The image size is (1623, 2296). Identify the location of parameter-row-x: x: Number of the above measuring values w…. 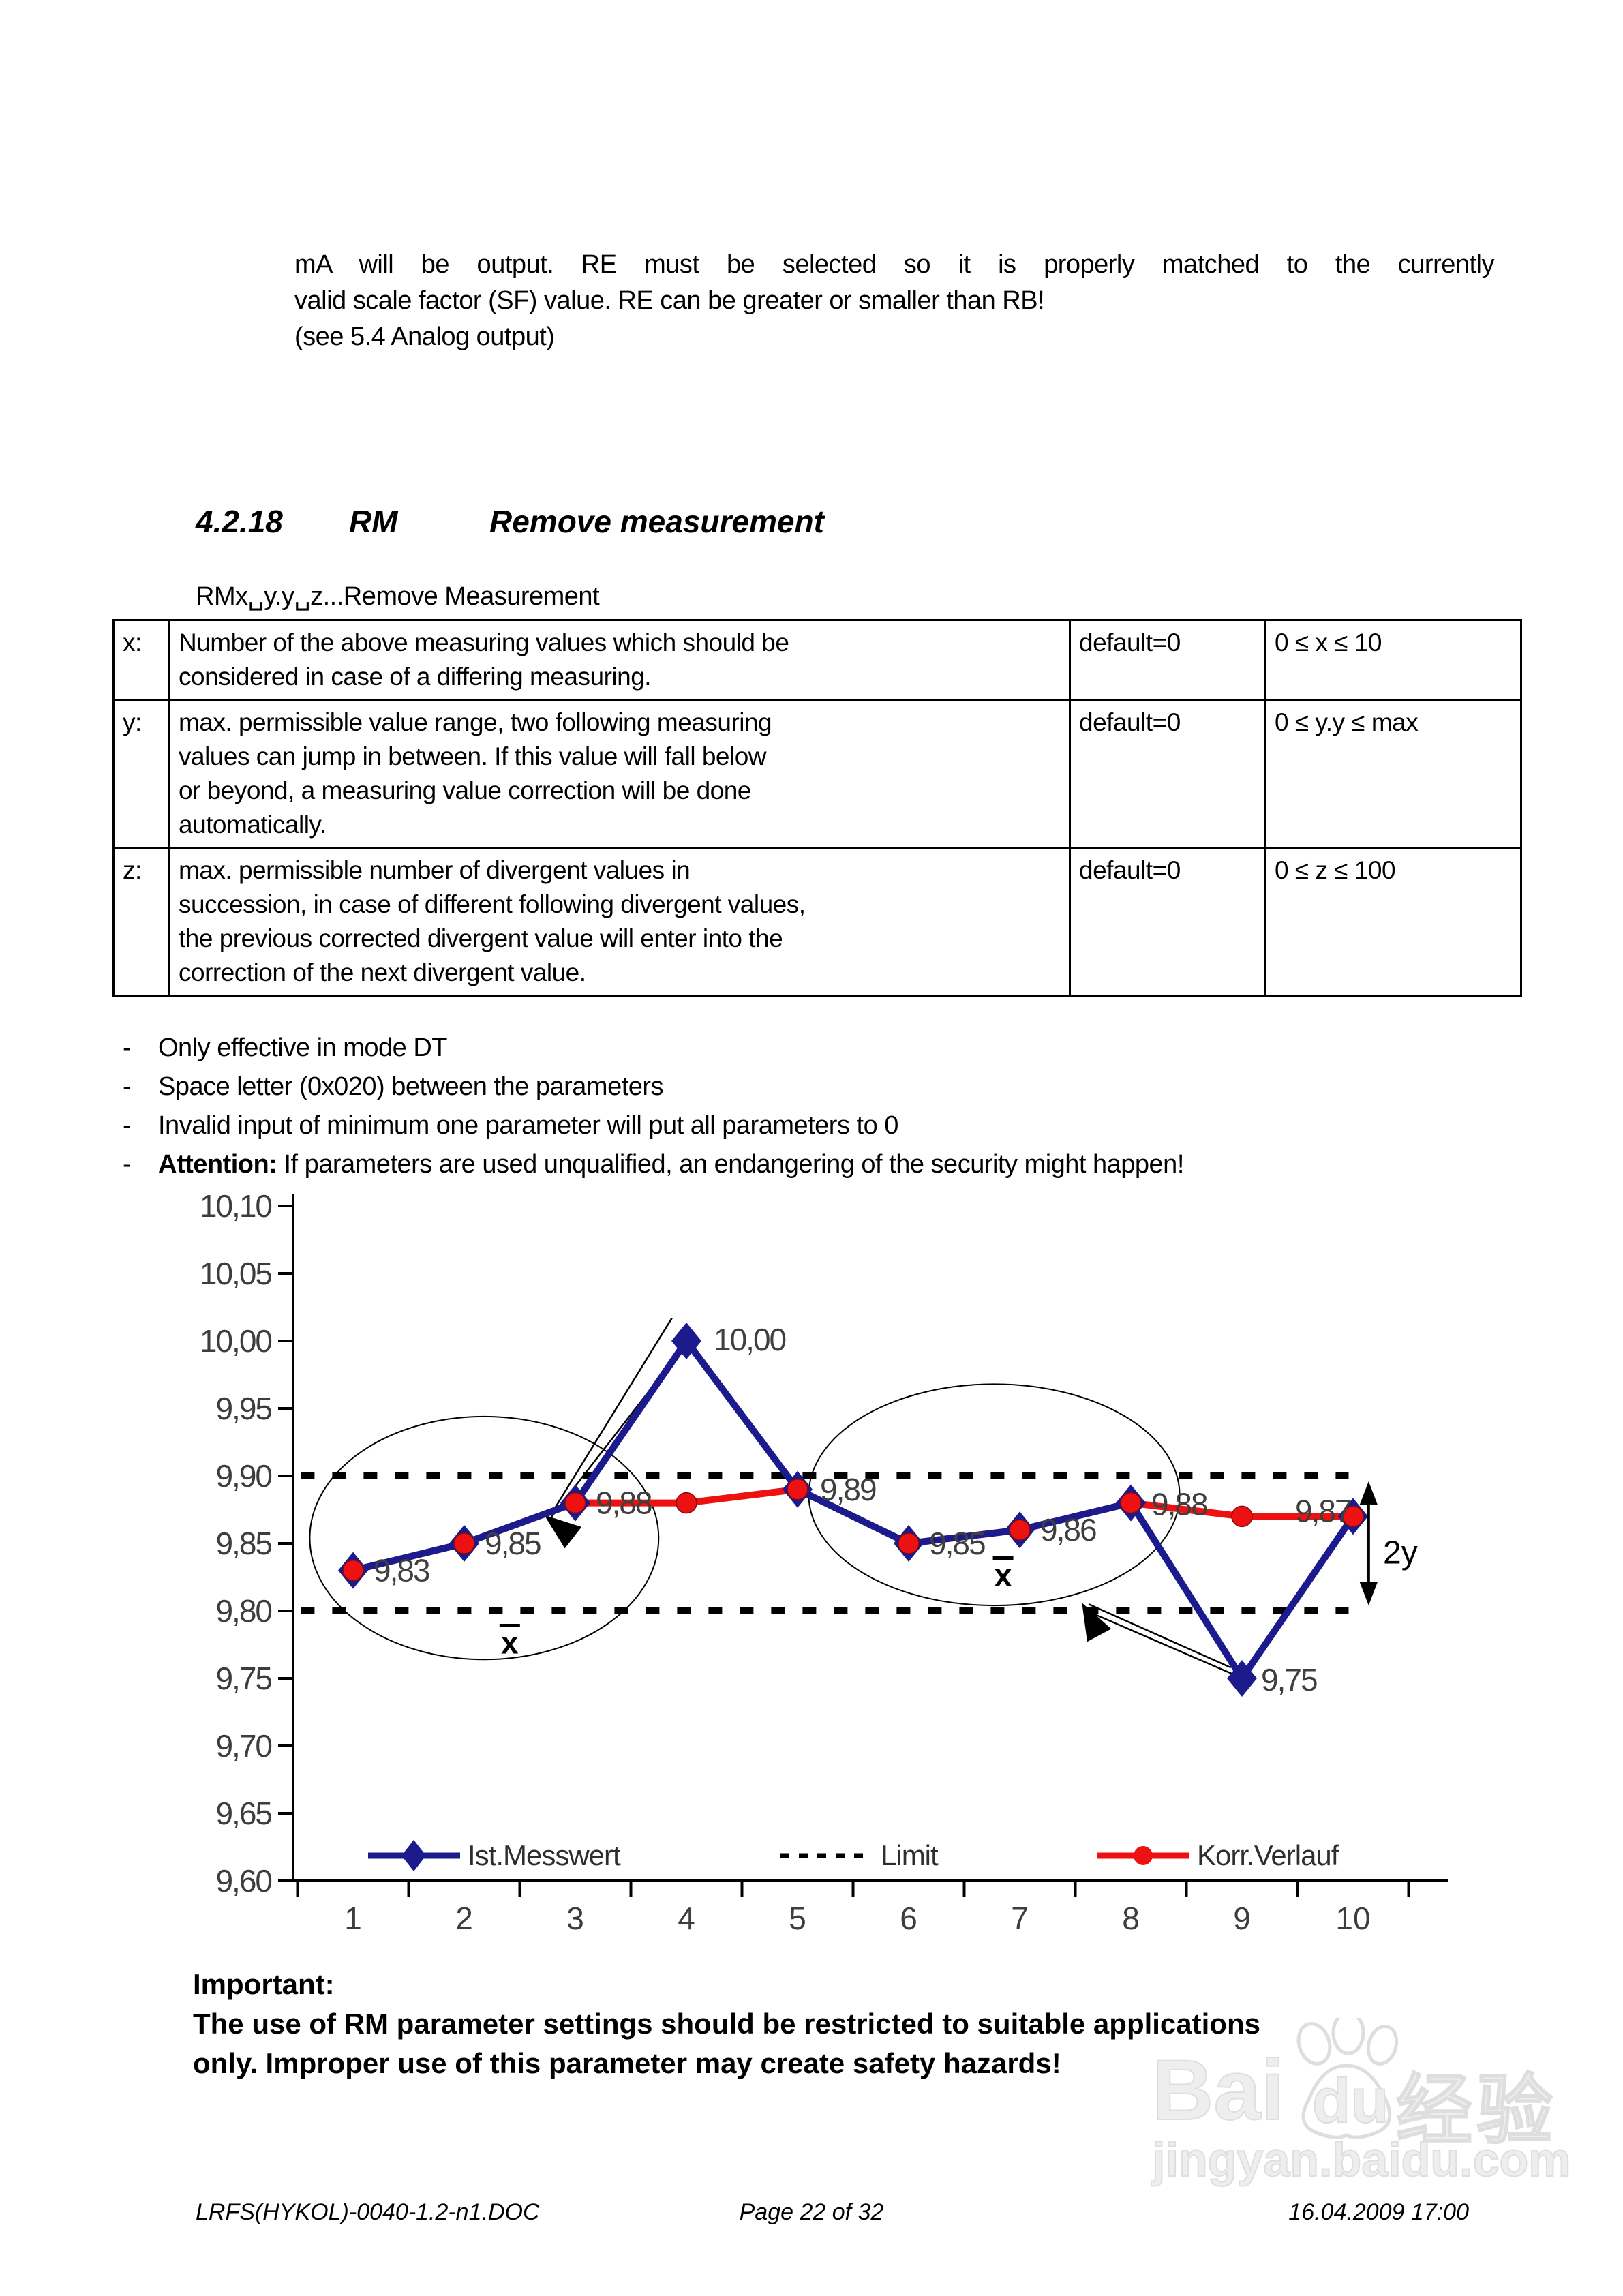
(817, 660).